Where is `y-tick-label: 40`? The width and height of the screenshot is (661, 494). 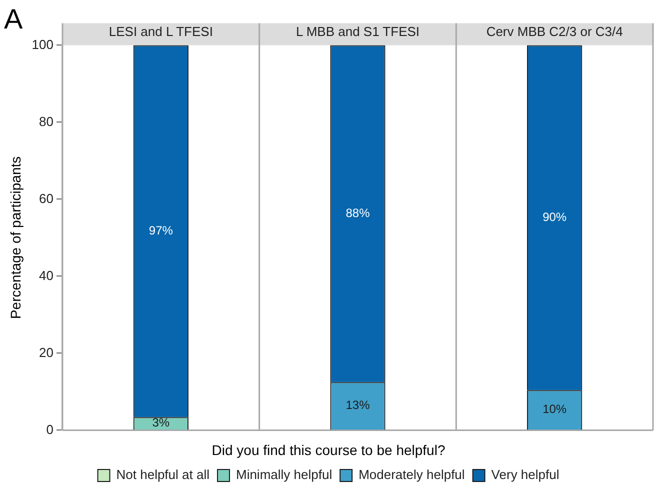
y-tick-label: 40 is located at coordinates (46, 275).